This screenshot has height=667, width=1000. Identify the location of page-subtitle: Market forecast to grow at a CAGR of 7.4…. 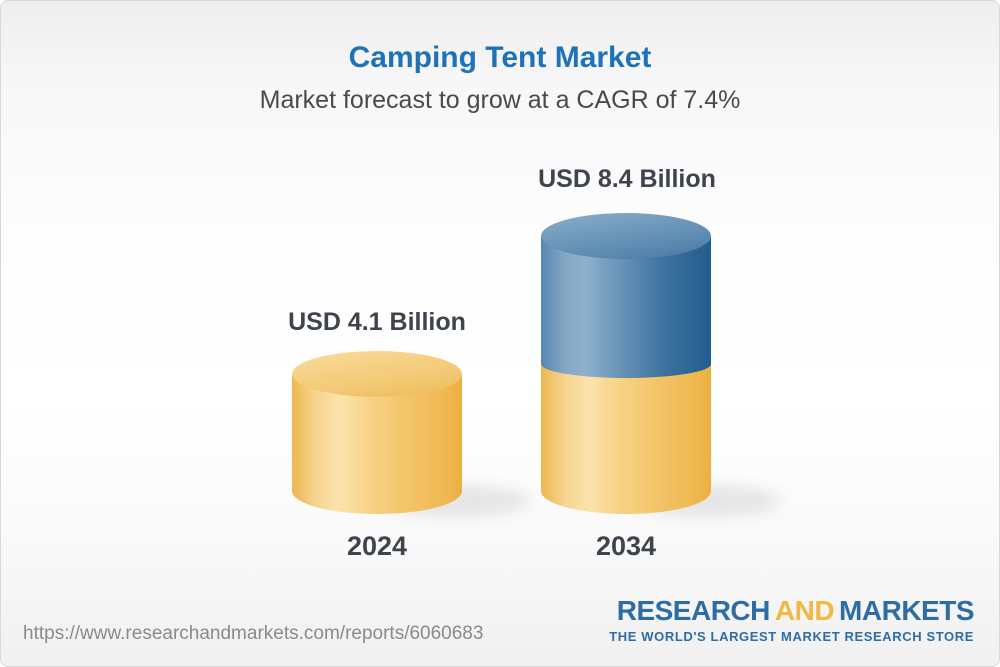
(500, 100).